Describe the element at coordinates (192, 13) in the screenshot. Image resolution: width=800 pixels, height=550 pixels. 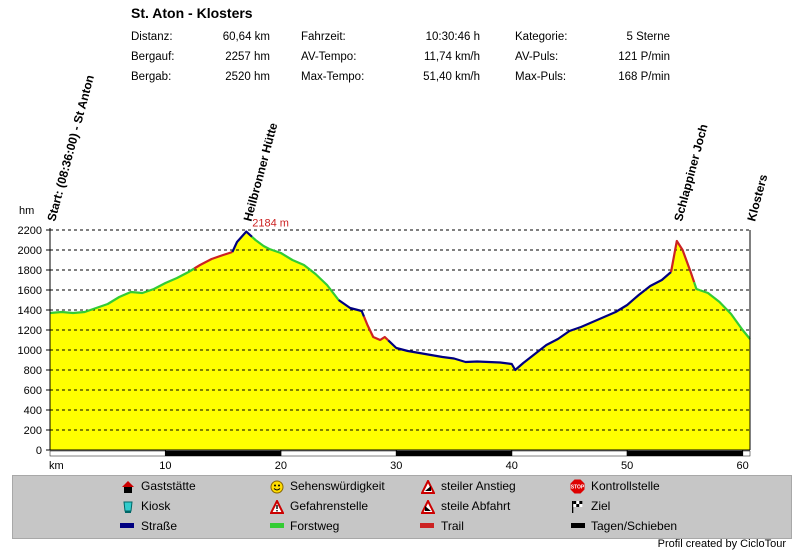
I see `chart-title: St. Aton - Klosters` at that location.